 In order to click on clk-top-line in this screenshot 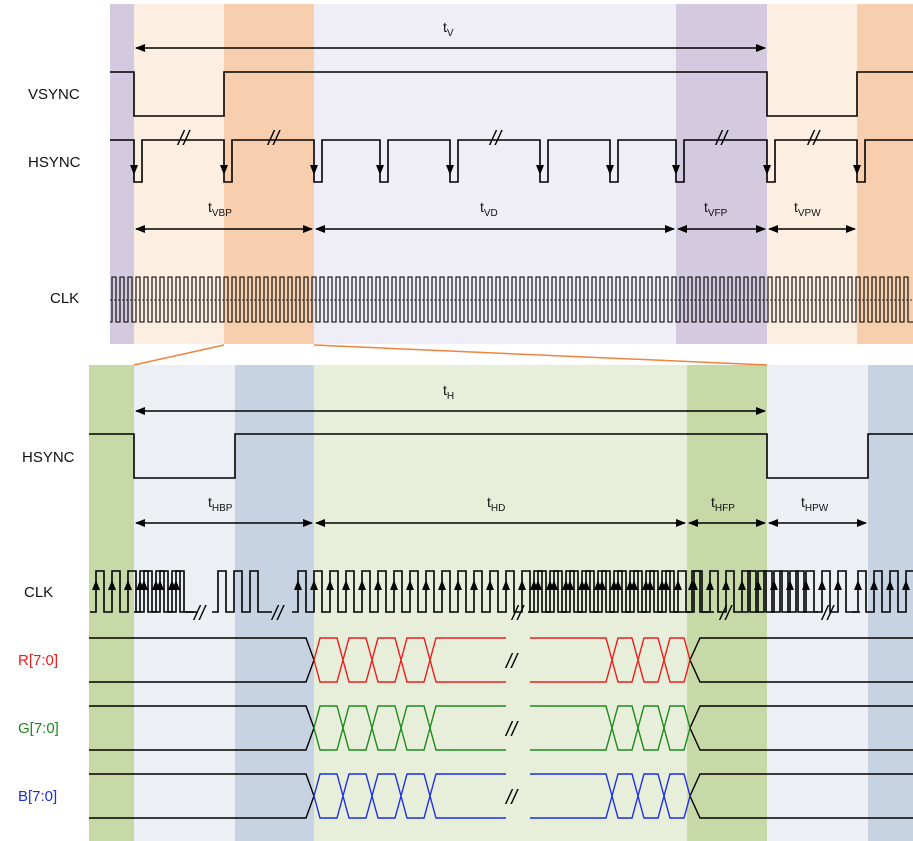, I will do `click(511, 299)`.